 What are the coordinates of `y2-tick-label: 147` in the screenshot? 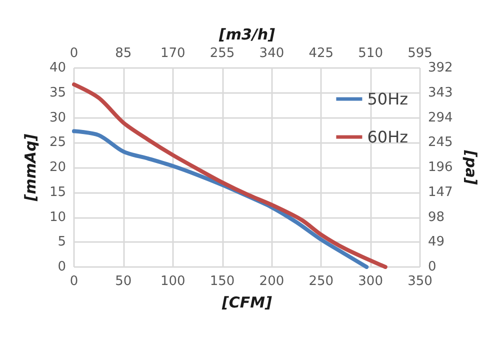 It's located at (440, 192).